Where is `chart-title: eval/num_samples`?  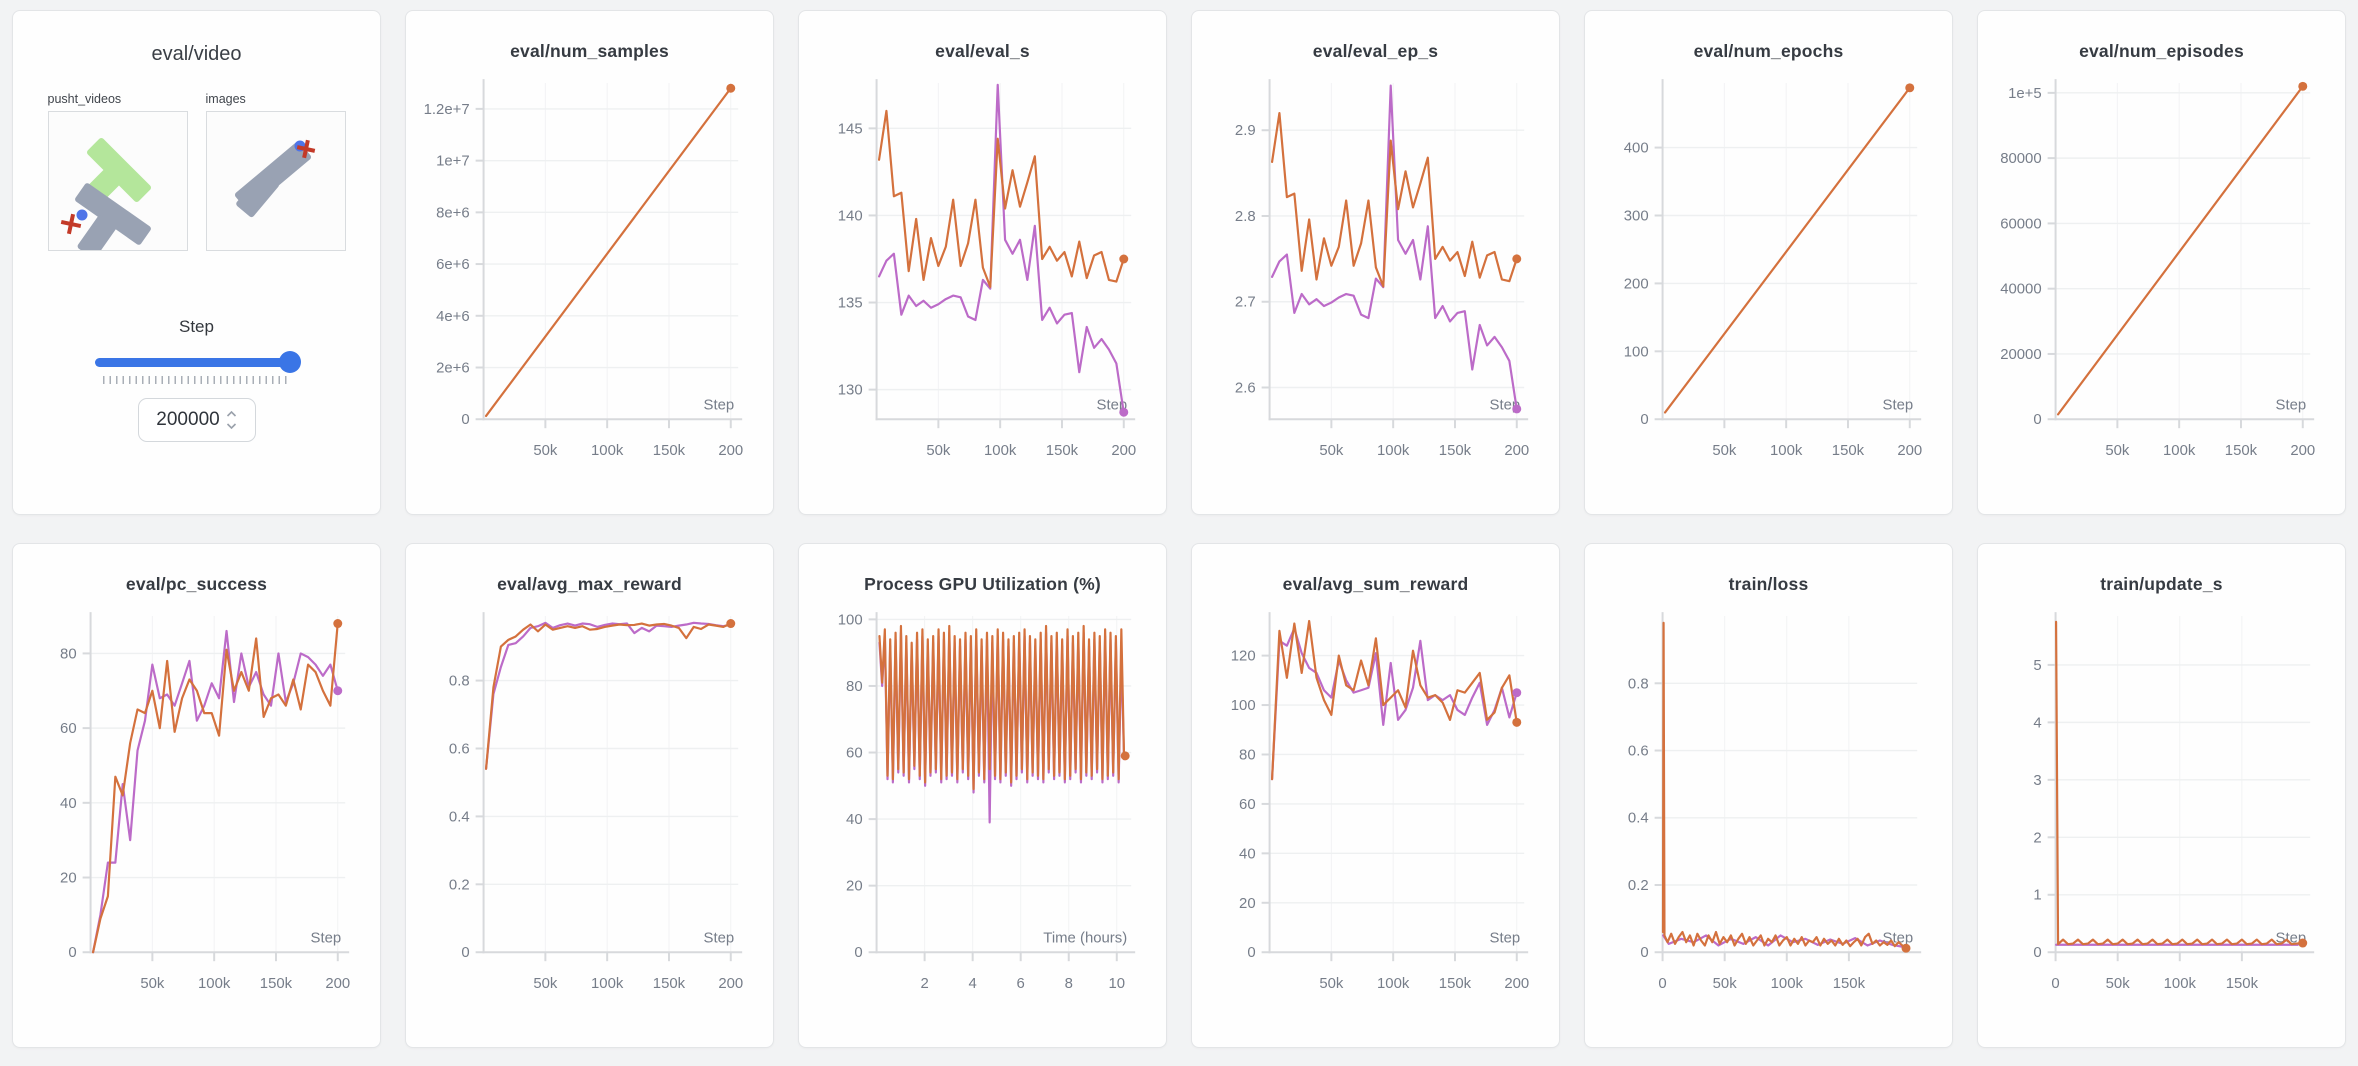
chart-title: eval/num_samples is located at coordinates (589, 51).